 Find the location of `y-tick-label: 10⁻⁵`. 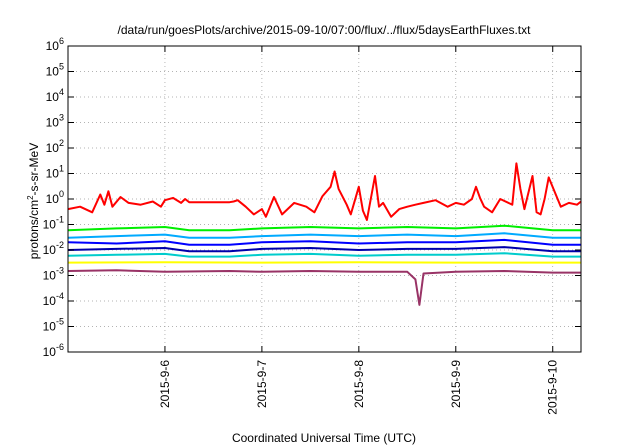

y-tick-label: 10⁻⁵ is located at coordinates (53, 325).